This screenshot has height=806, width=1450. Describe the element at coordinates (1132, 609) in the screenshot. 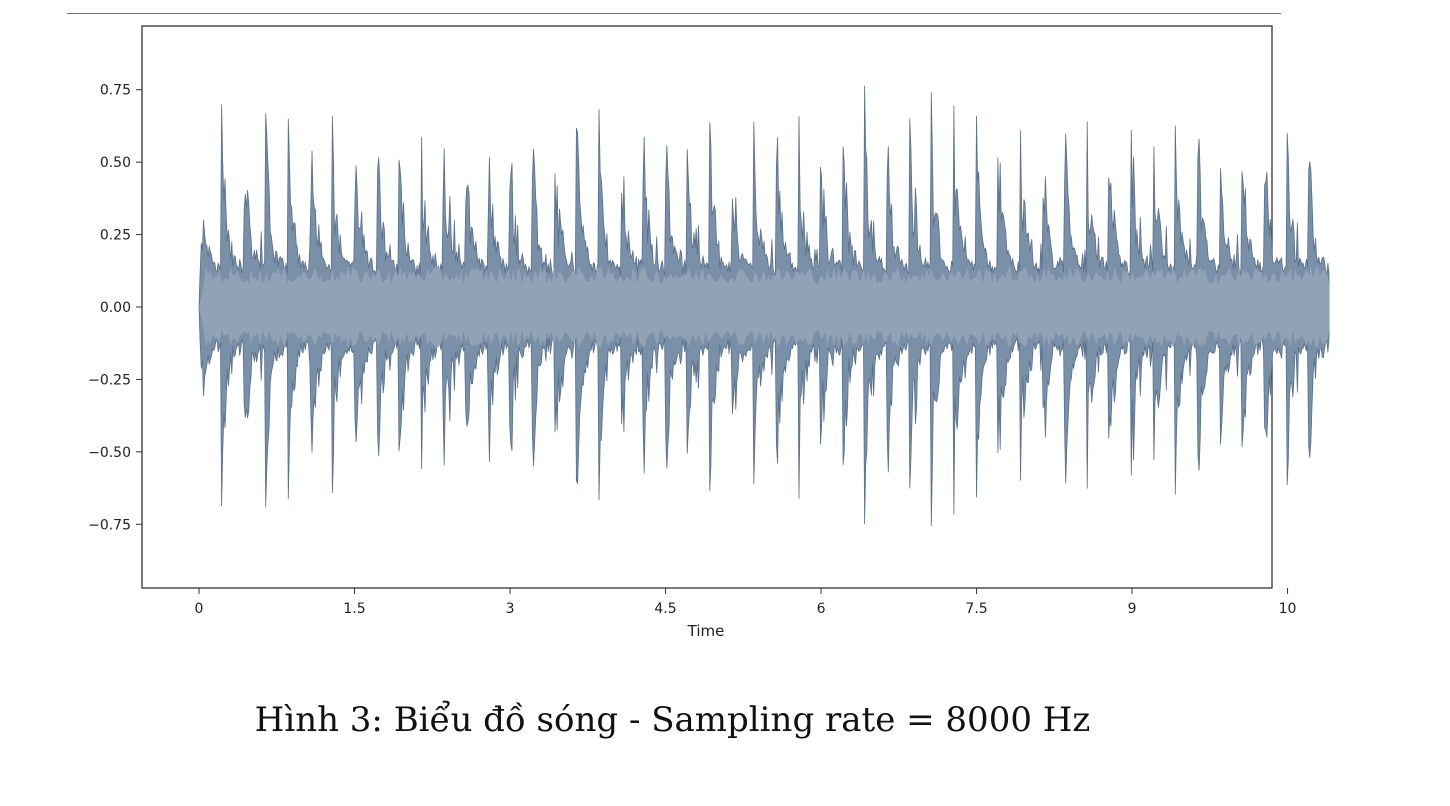

I see `x-tick-label: 9` at that location.